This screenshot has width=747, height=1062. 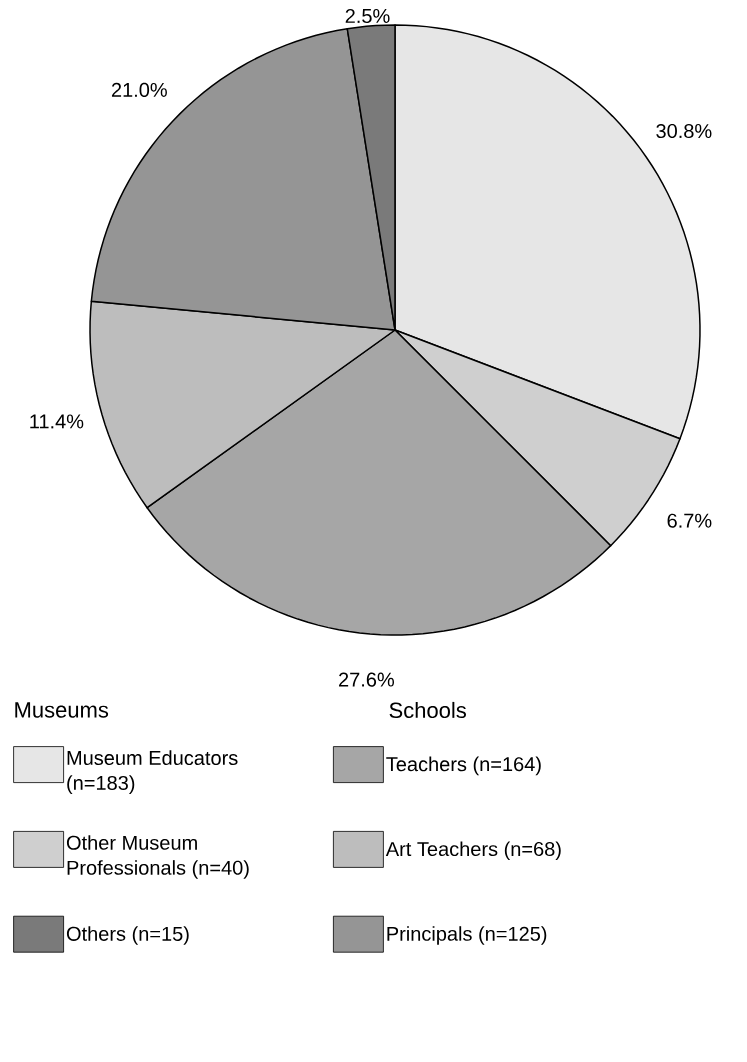 What do you see at coordinates (139, 89) in the screenshot?
I see `data-label: 21.0%` at bounding box center [139, 89].